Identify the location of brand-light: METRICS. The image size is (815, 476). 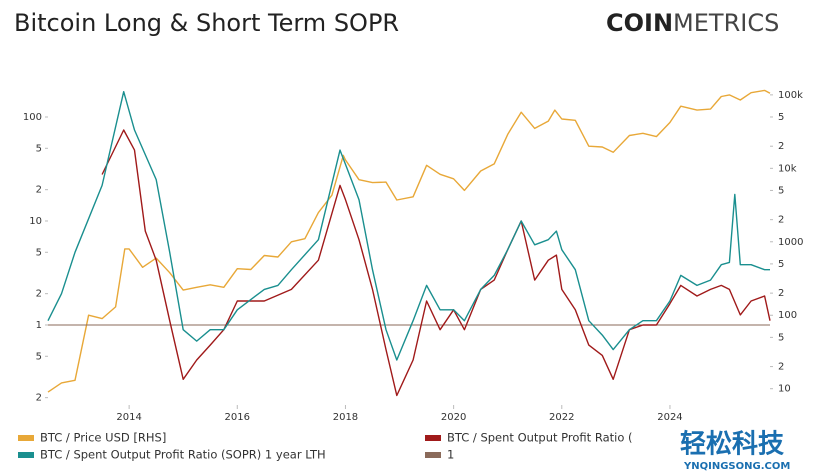
(726, 23).